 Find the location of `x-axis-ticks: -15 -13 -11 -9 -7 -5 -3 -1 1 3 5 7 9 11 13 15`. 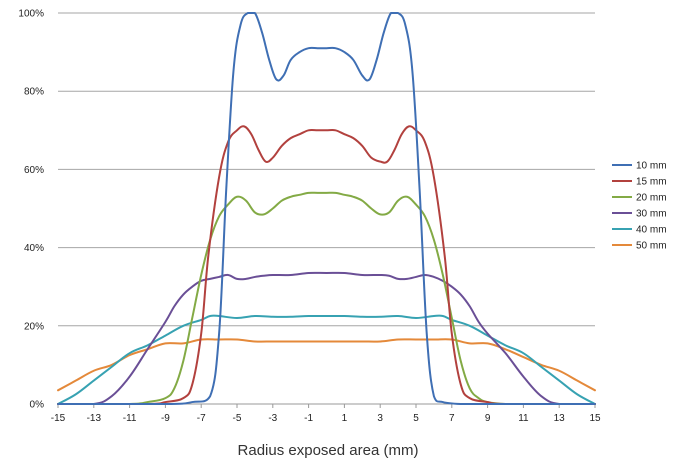

x-axis-ticks: -15 -13 -11 -9 -7 -5 -3 -1 1 3 5 7 9 11 13 15 is located at coordinates (326, 414).